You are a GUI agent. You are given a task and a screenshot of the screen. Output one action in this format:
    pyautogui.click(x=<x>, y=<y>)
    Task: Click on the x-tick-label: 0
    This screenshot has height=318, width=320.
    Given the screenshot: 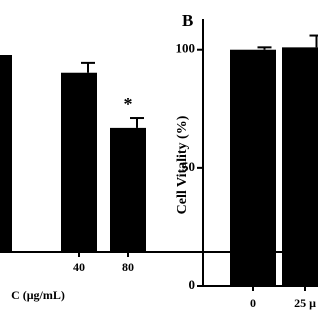 What is the action you would take?
    pyautogui.click(x=253, y=303)
    